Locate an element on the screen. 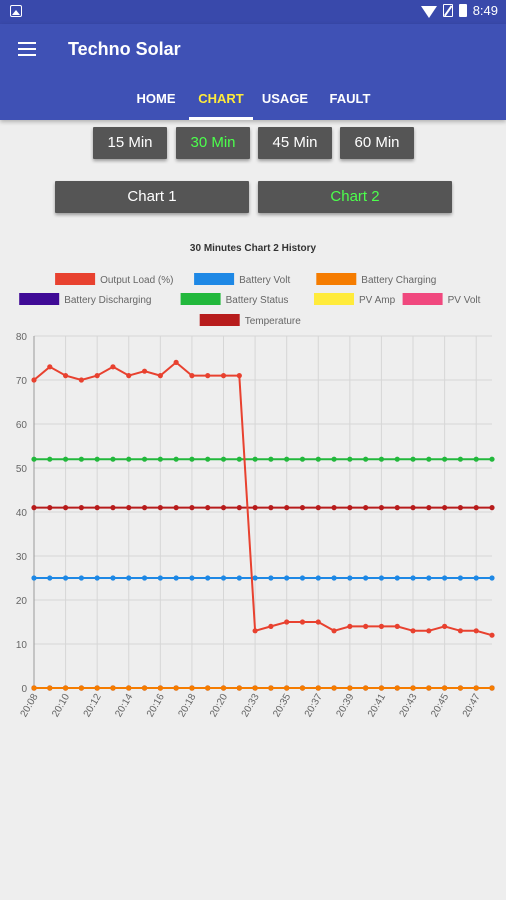 Image resolution: width=506 pixels, height=900 pixels. status-bar: 8:49 is located at coordinates (253, 12).